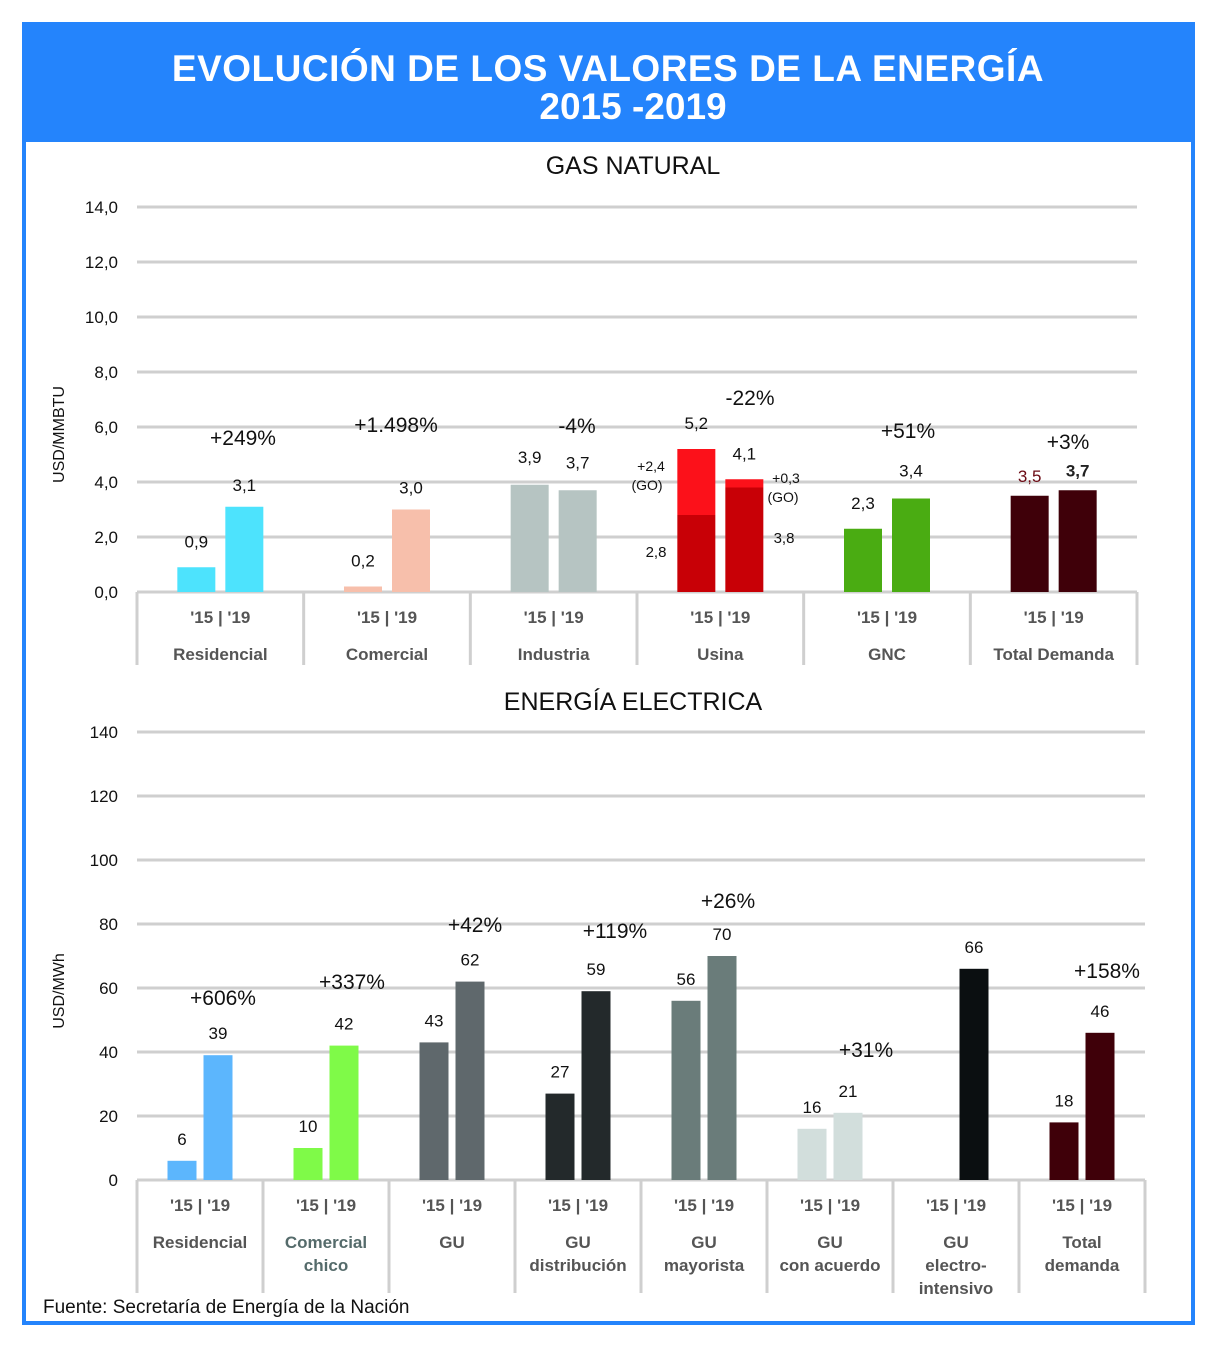  What do you see at coordinates (59, 991) in the screenshot?
I see `y-axis-label: USD/MWh` at bounding box center [59, 991].